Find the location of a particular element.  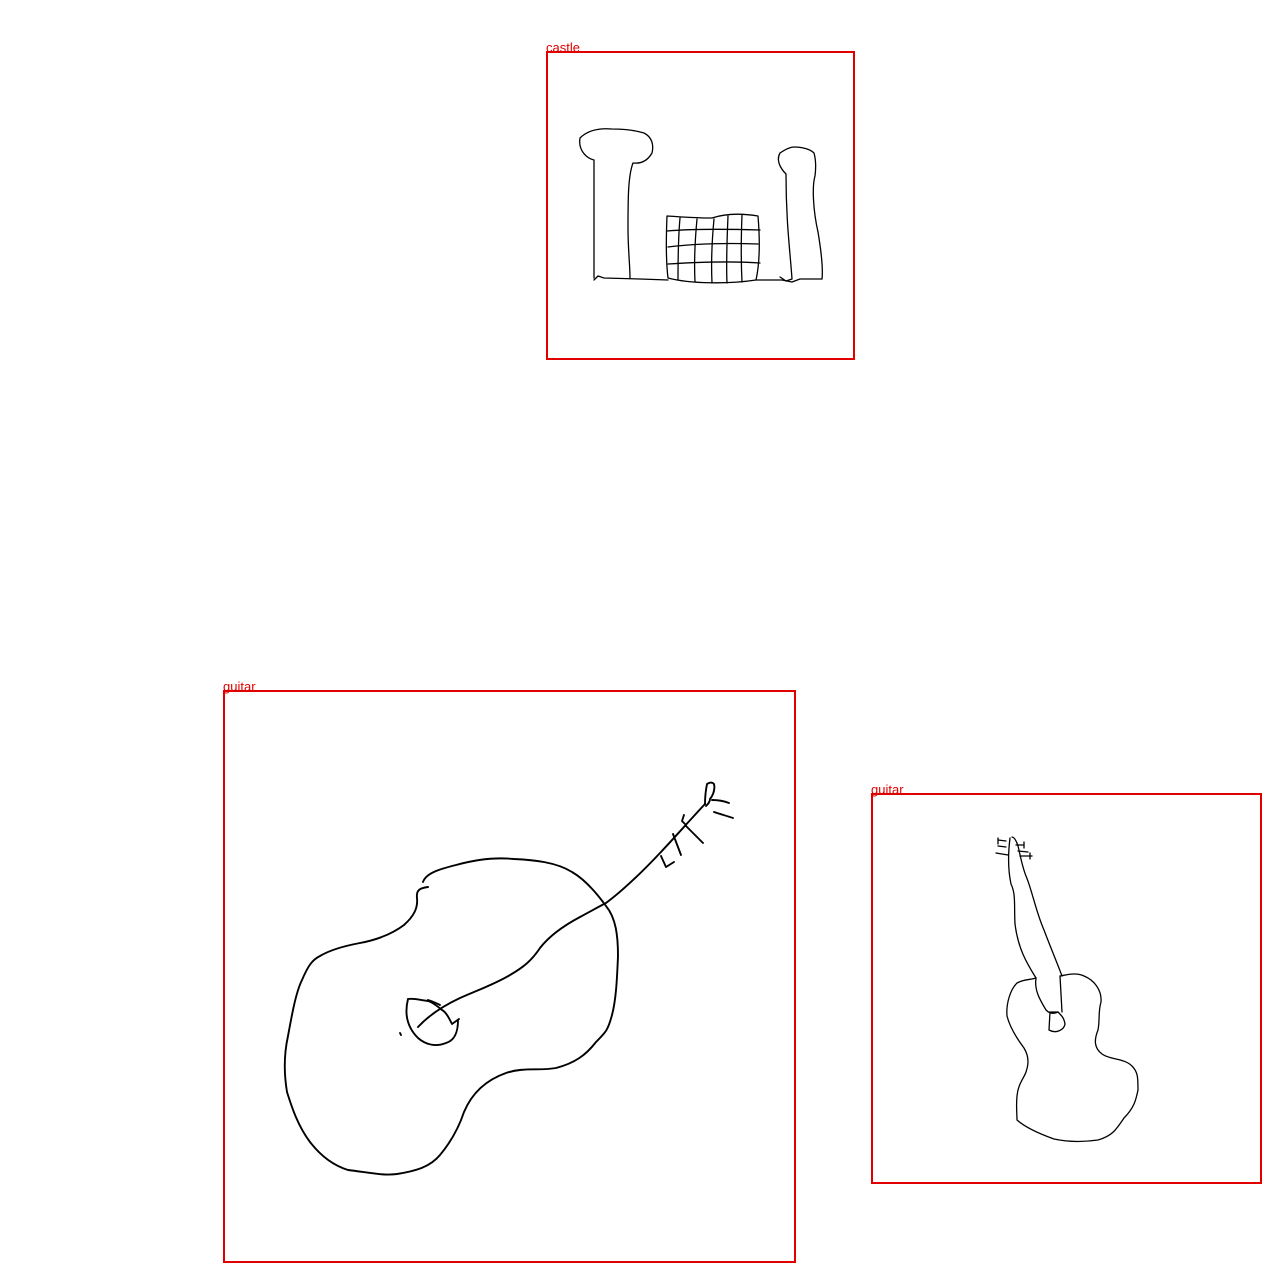

guitar-small-body is located at coordinates (1072, 1058).